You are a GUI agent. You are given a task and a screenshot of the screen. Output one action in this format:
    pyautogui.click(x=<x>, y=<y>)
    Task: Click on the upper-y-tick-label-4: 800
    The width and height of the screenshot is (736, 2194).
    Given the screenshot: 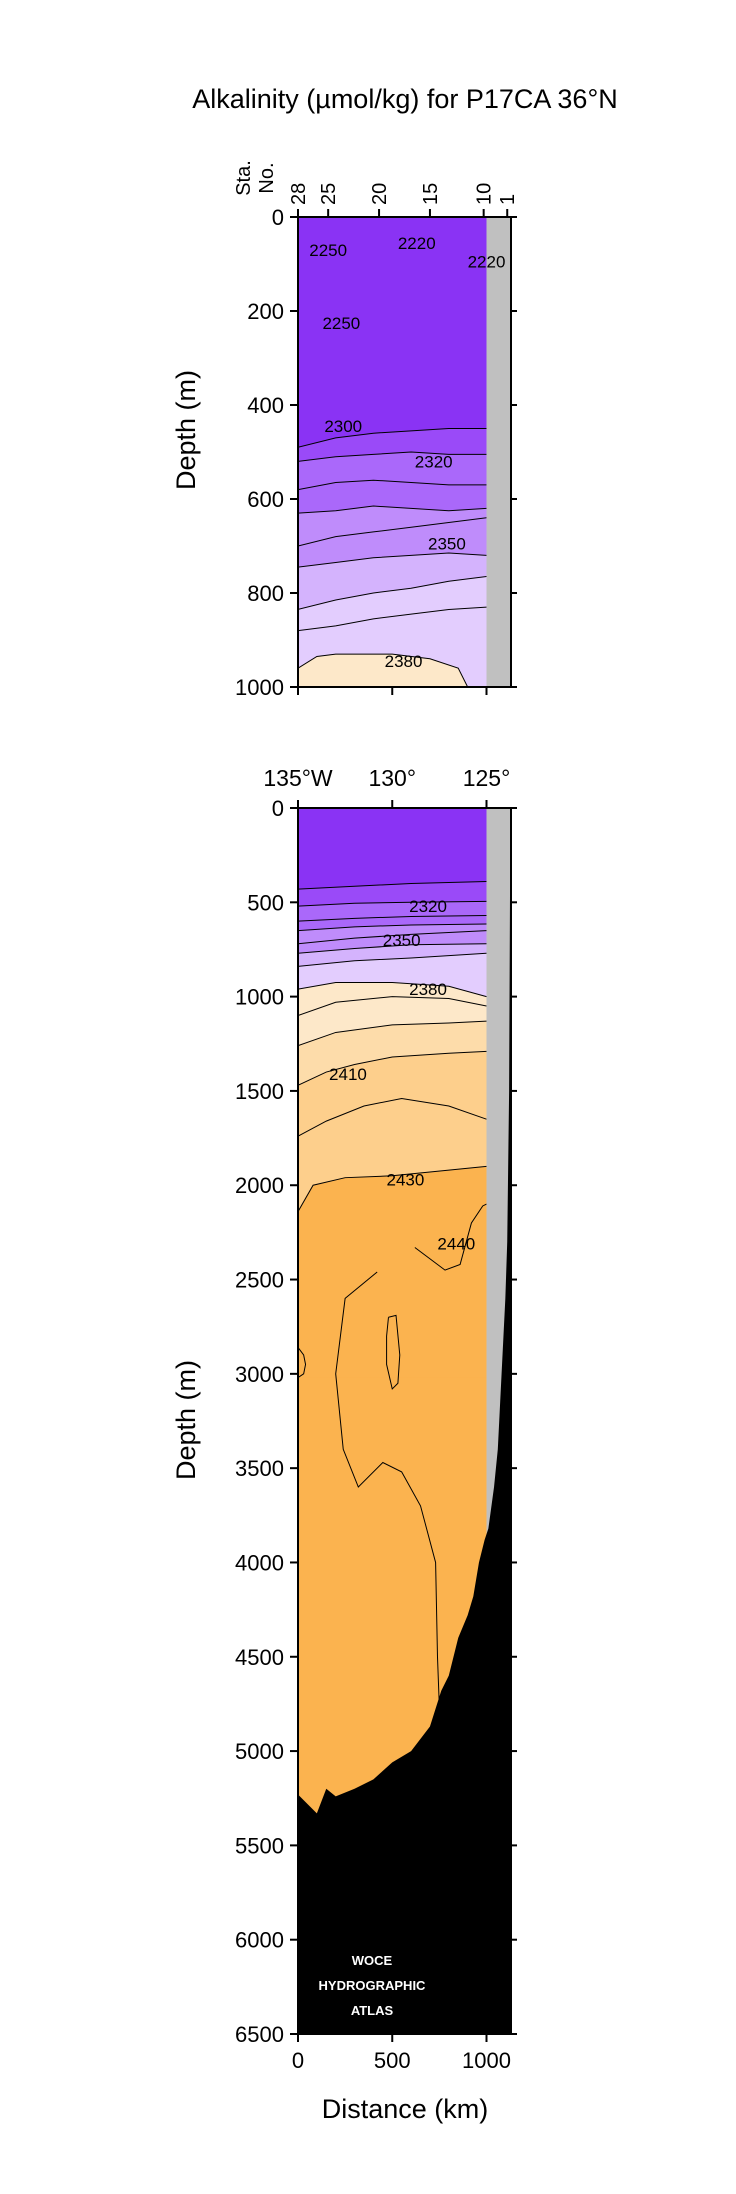 What is the action you would take?
    pyautogui.click(x=265, y=593)
    